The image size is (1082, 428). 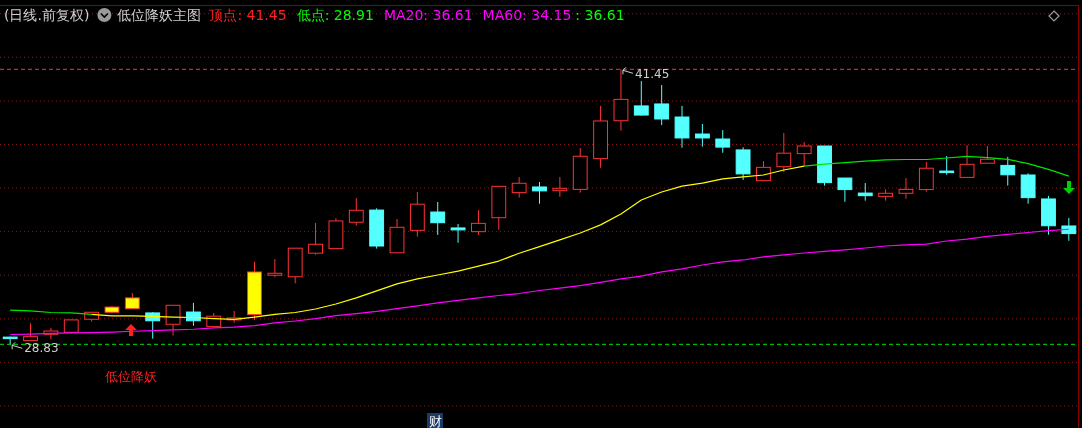 I want to click on annotation: : 36.61, so click(x=600, y=15).